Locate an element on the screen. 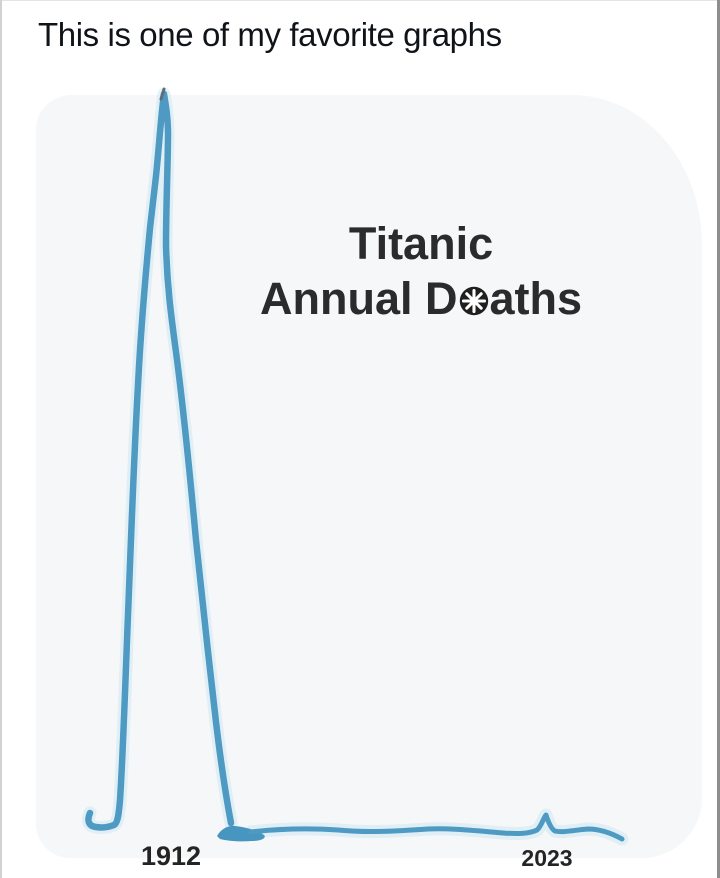 The height and width of the screenshot is (878, 720). censored-letter-icon is located at coordinates (473, 301).